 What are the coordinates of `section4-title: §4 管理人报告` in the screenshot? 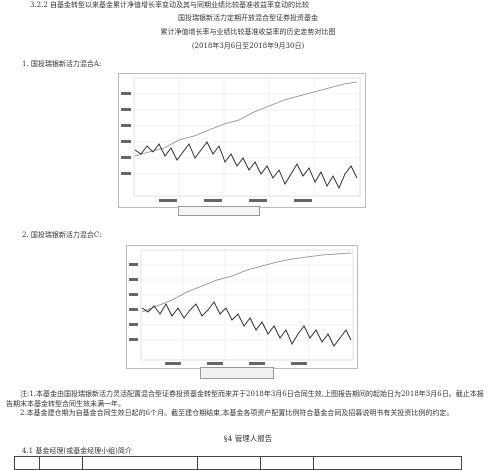 It's located at (248, 438).